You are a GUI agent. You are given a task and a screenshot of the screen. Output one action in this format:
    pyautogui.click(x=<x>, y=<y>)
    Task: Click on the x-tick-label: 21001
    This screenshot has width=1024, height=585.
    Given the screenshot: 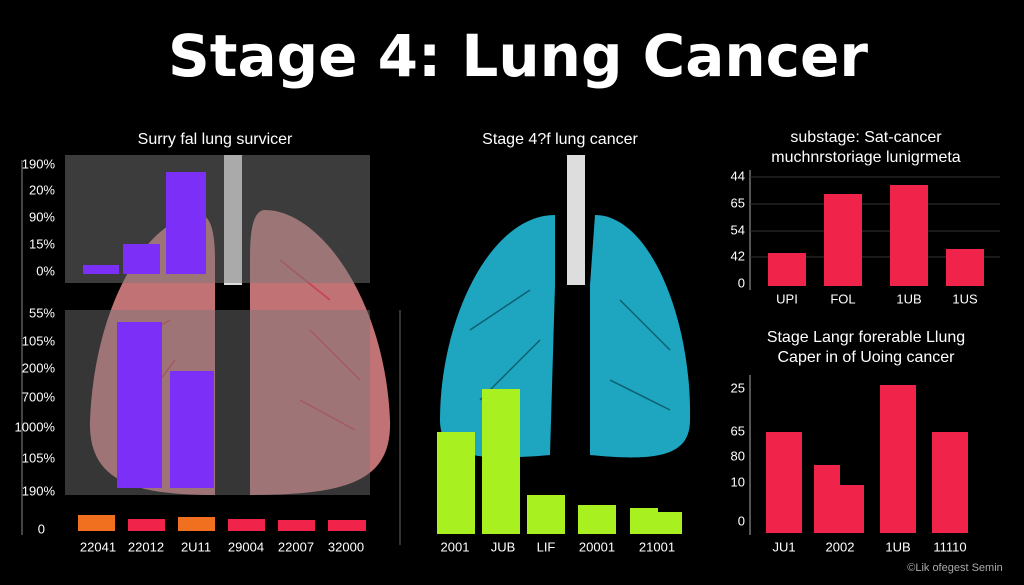 What is the action you would take?
    pyautogui.click(x=657, y=546)
    